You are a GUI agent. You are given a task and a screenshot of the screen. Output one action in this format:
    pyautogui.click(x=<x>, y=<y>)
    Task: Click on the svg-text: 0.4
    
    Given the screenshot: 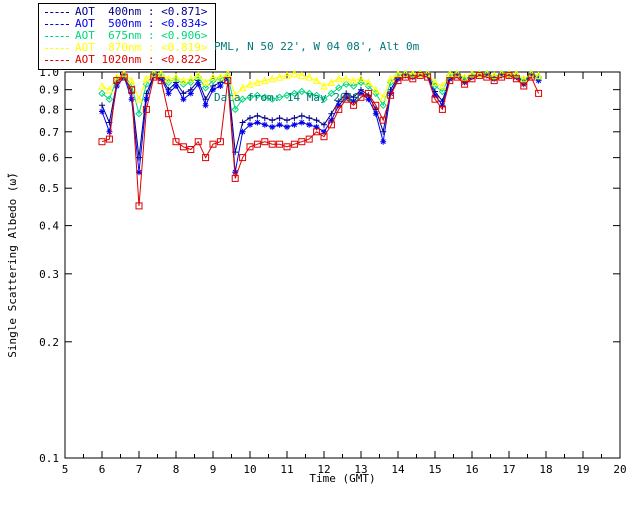 What is the action you would take?
    pyautogui.click(x=49, y=226)
    